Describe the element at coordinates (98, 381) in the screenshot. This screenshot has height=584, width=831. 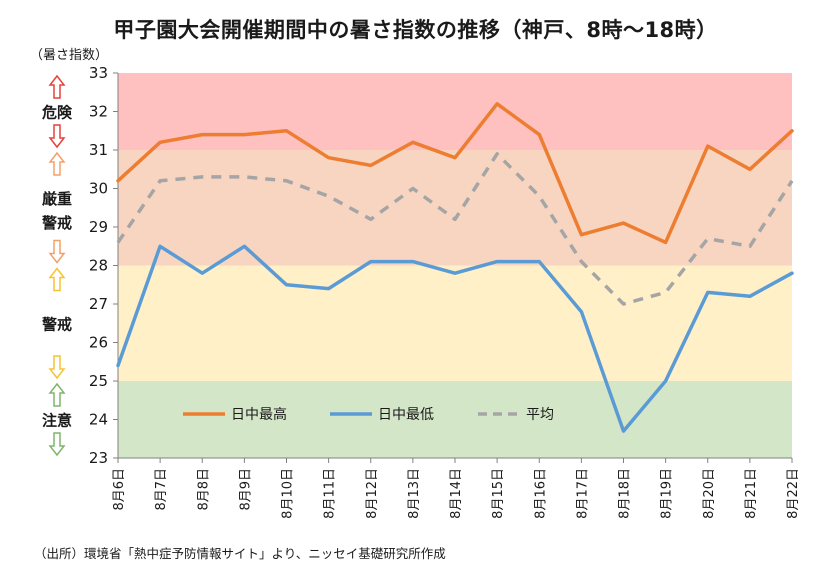
I see `y-tick-label: 25` at that location.